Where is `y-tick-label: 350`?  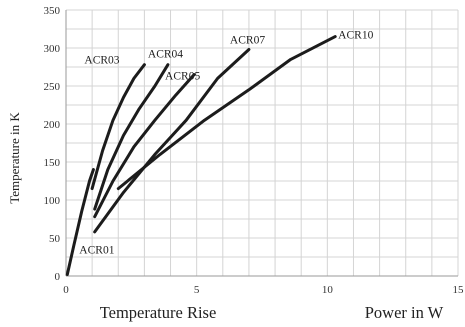
y-tick-label: 350 is located at coordinates (52, 11).